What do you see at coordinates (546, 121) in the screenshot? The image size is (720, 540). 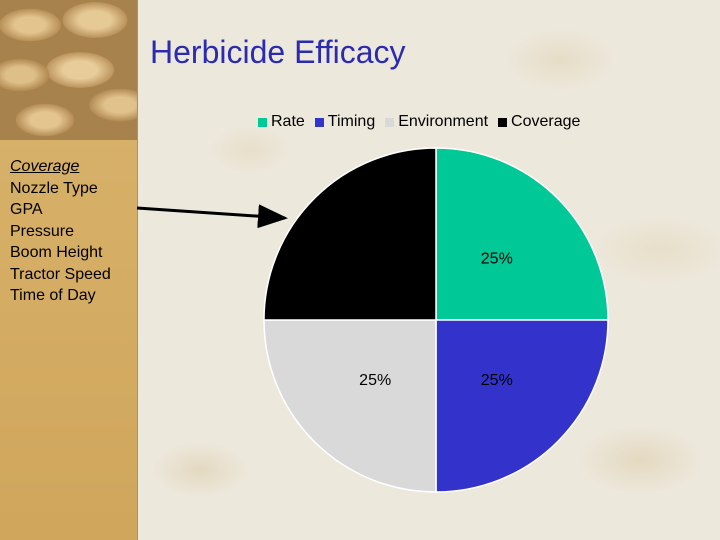 I see `legend-label-coverage: Coverage` at bounding box center [546, 121].